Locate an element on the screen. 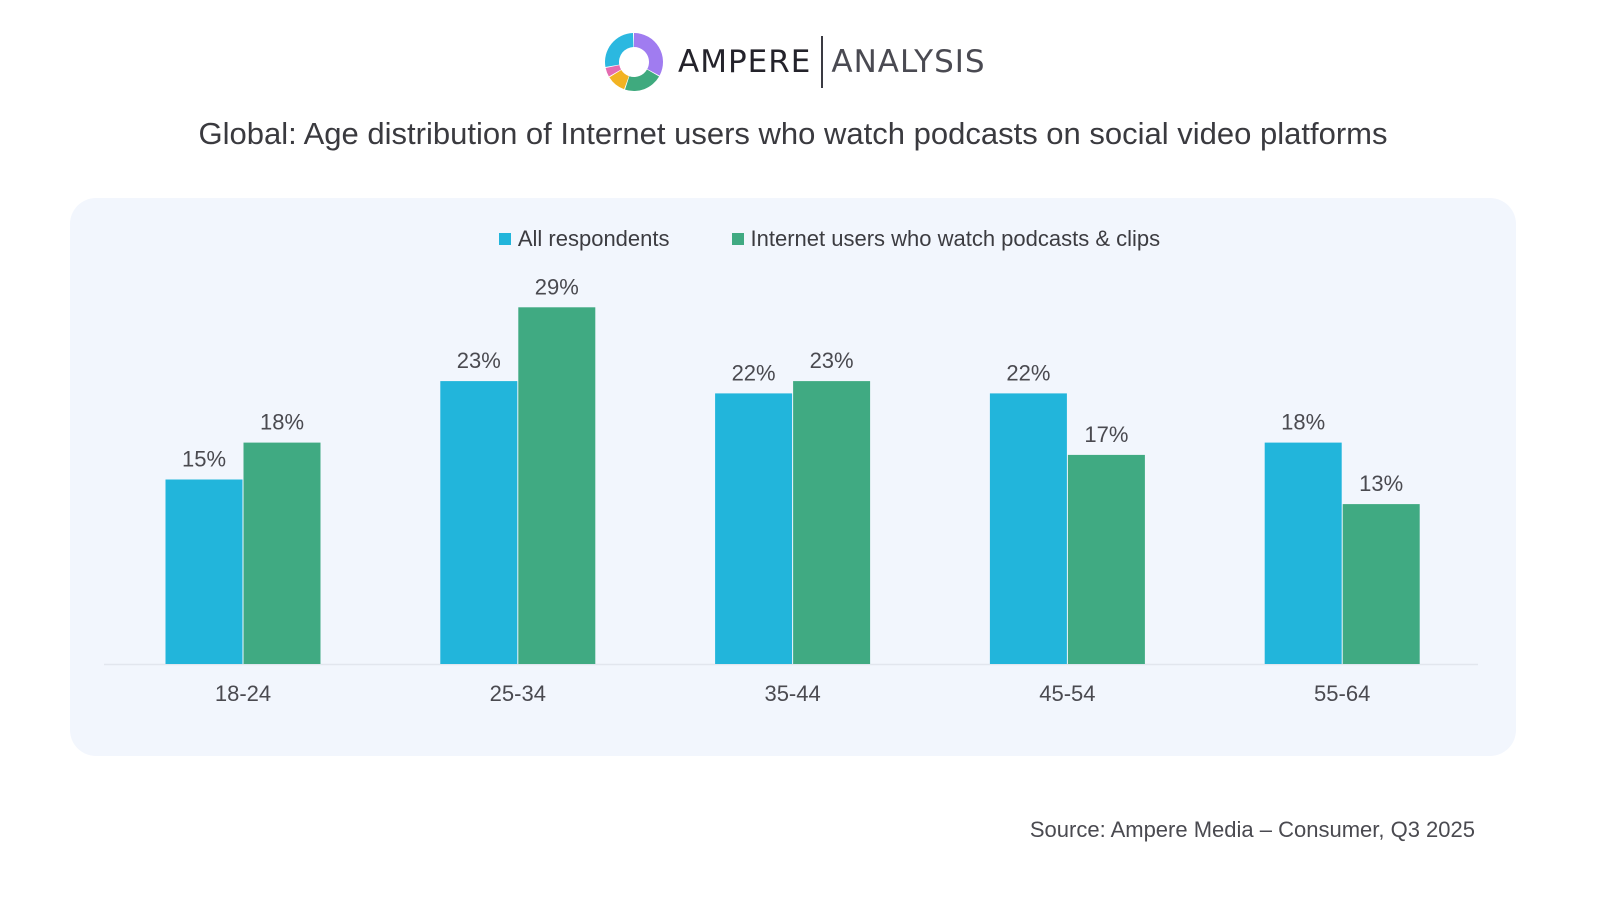 Image resolution: width=1600 pixels, height=900 pixels. donut-ring-logo-icon is located at coordinates (634, 62).